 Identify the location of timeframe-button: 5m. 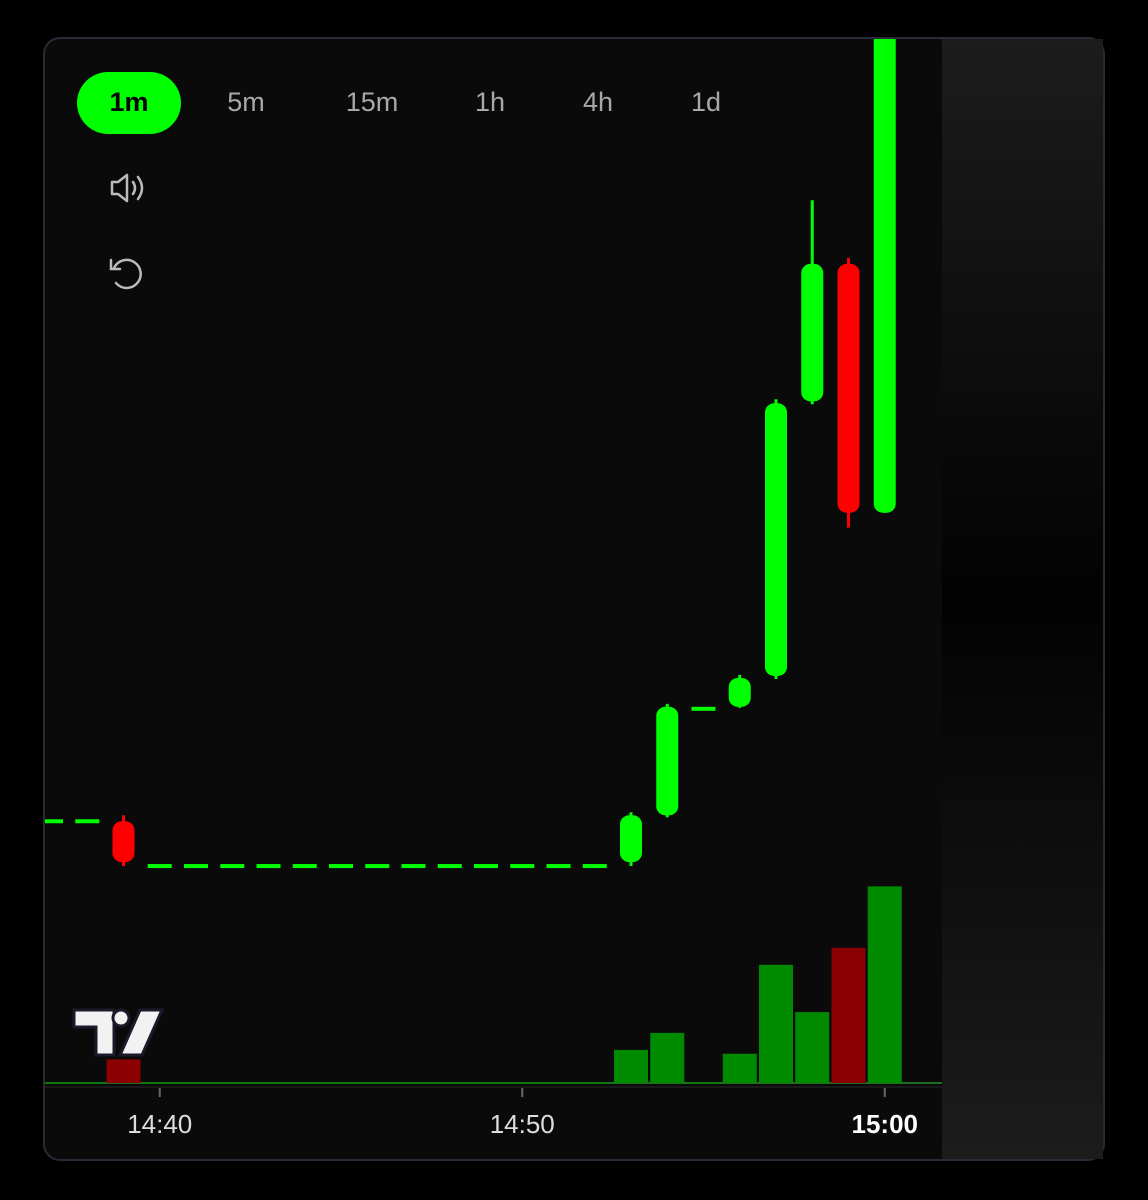
(246, 102).